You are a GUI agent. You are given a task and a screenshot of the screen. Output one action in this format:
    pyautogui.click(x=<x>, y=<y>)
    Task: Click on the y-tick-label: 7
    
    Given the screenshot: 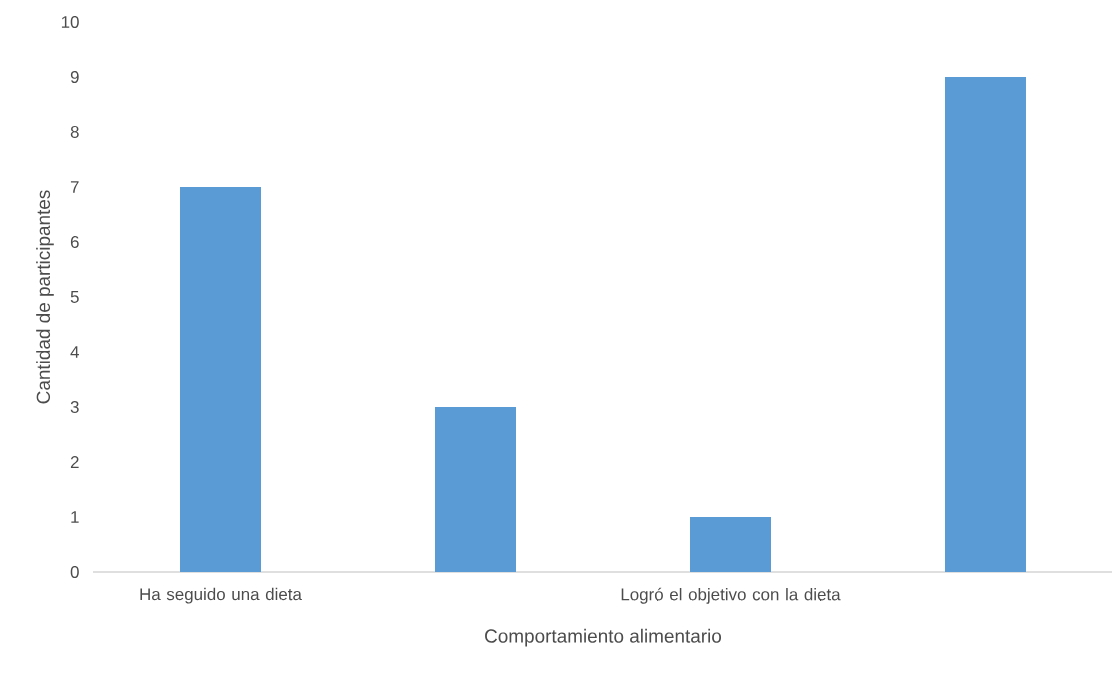 What is the action you would take?
    pyautogui.click(x=74, y=187)
    